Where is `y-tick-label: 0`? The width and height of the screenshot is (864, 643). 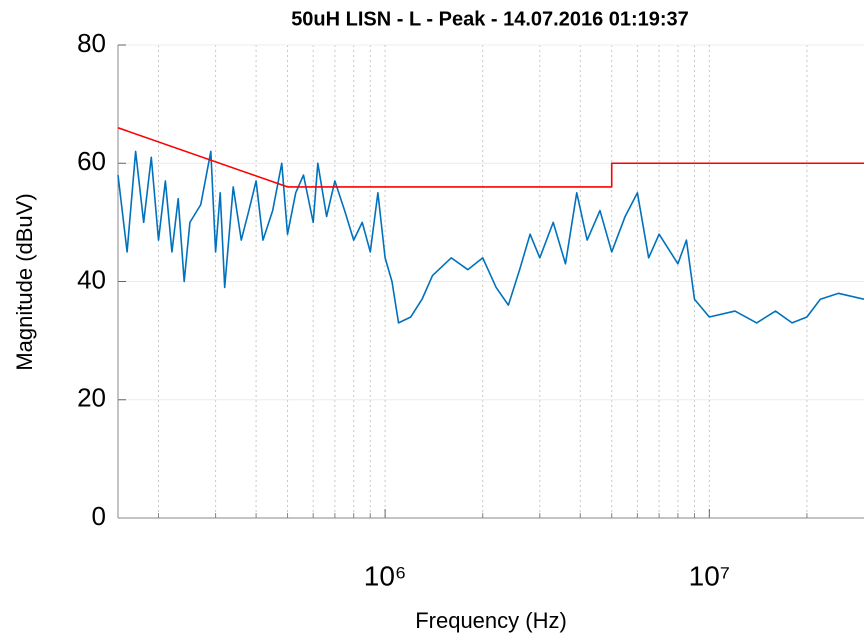 y-tick-label: 0 is located at coordinates (99, 516).